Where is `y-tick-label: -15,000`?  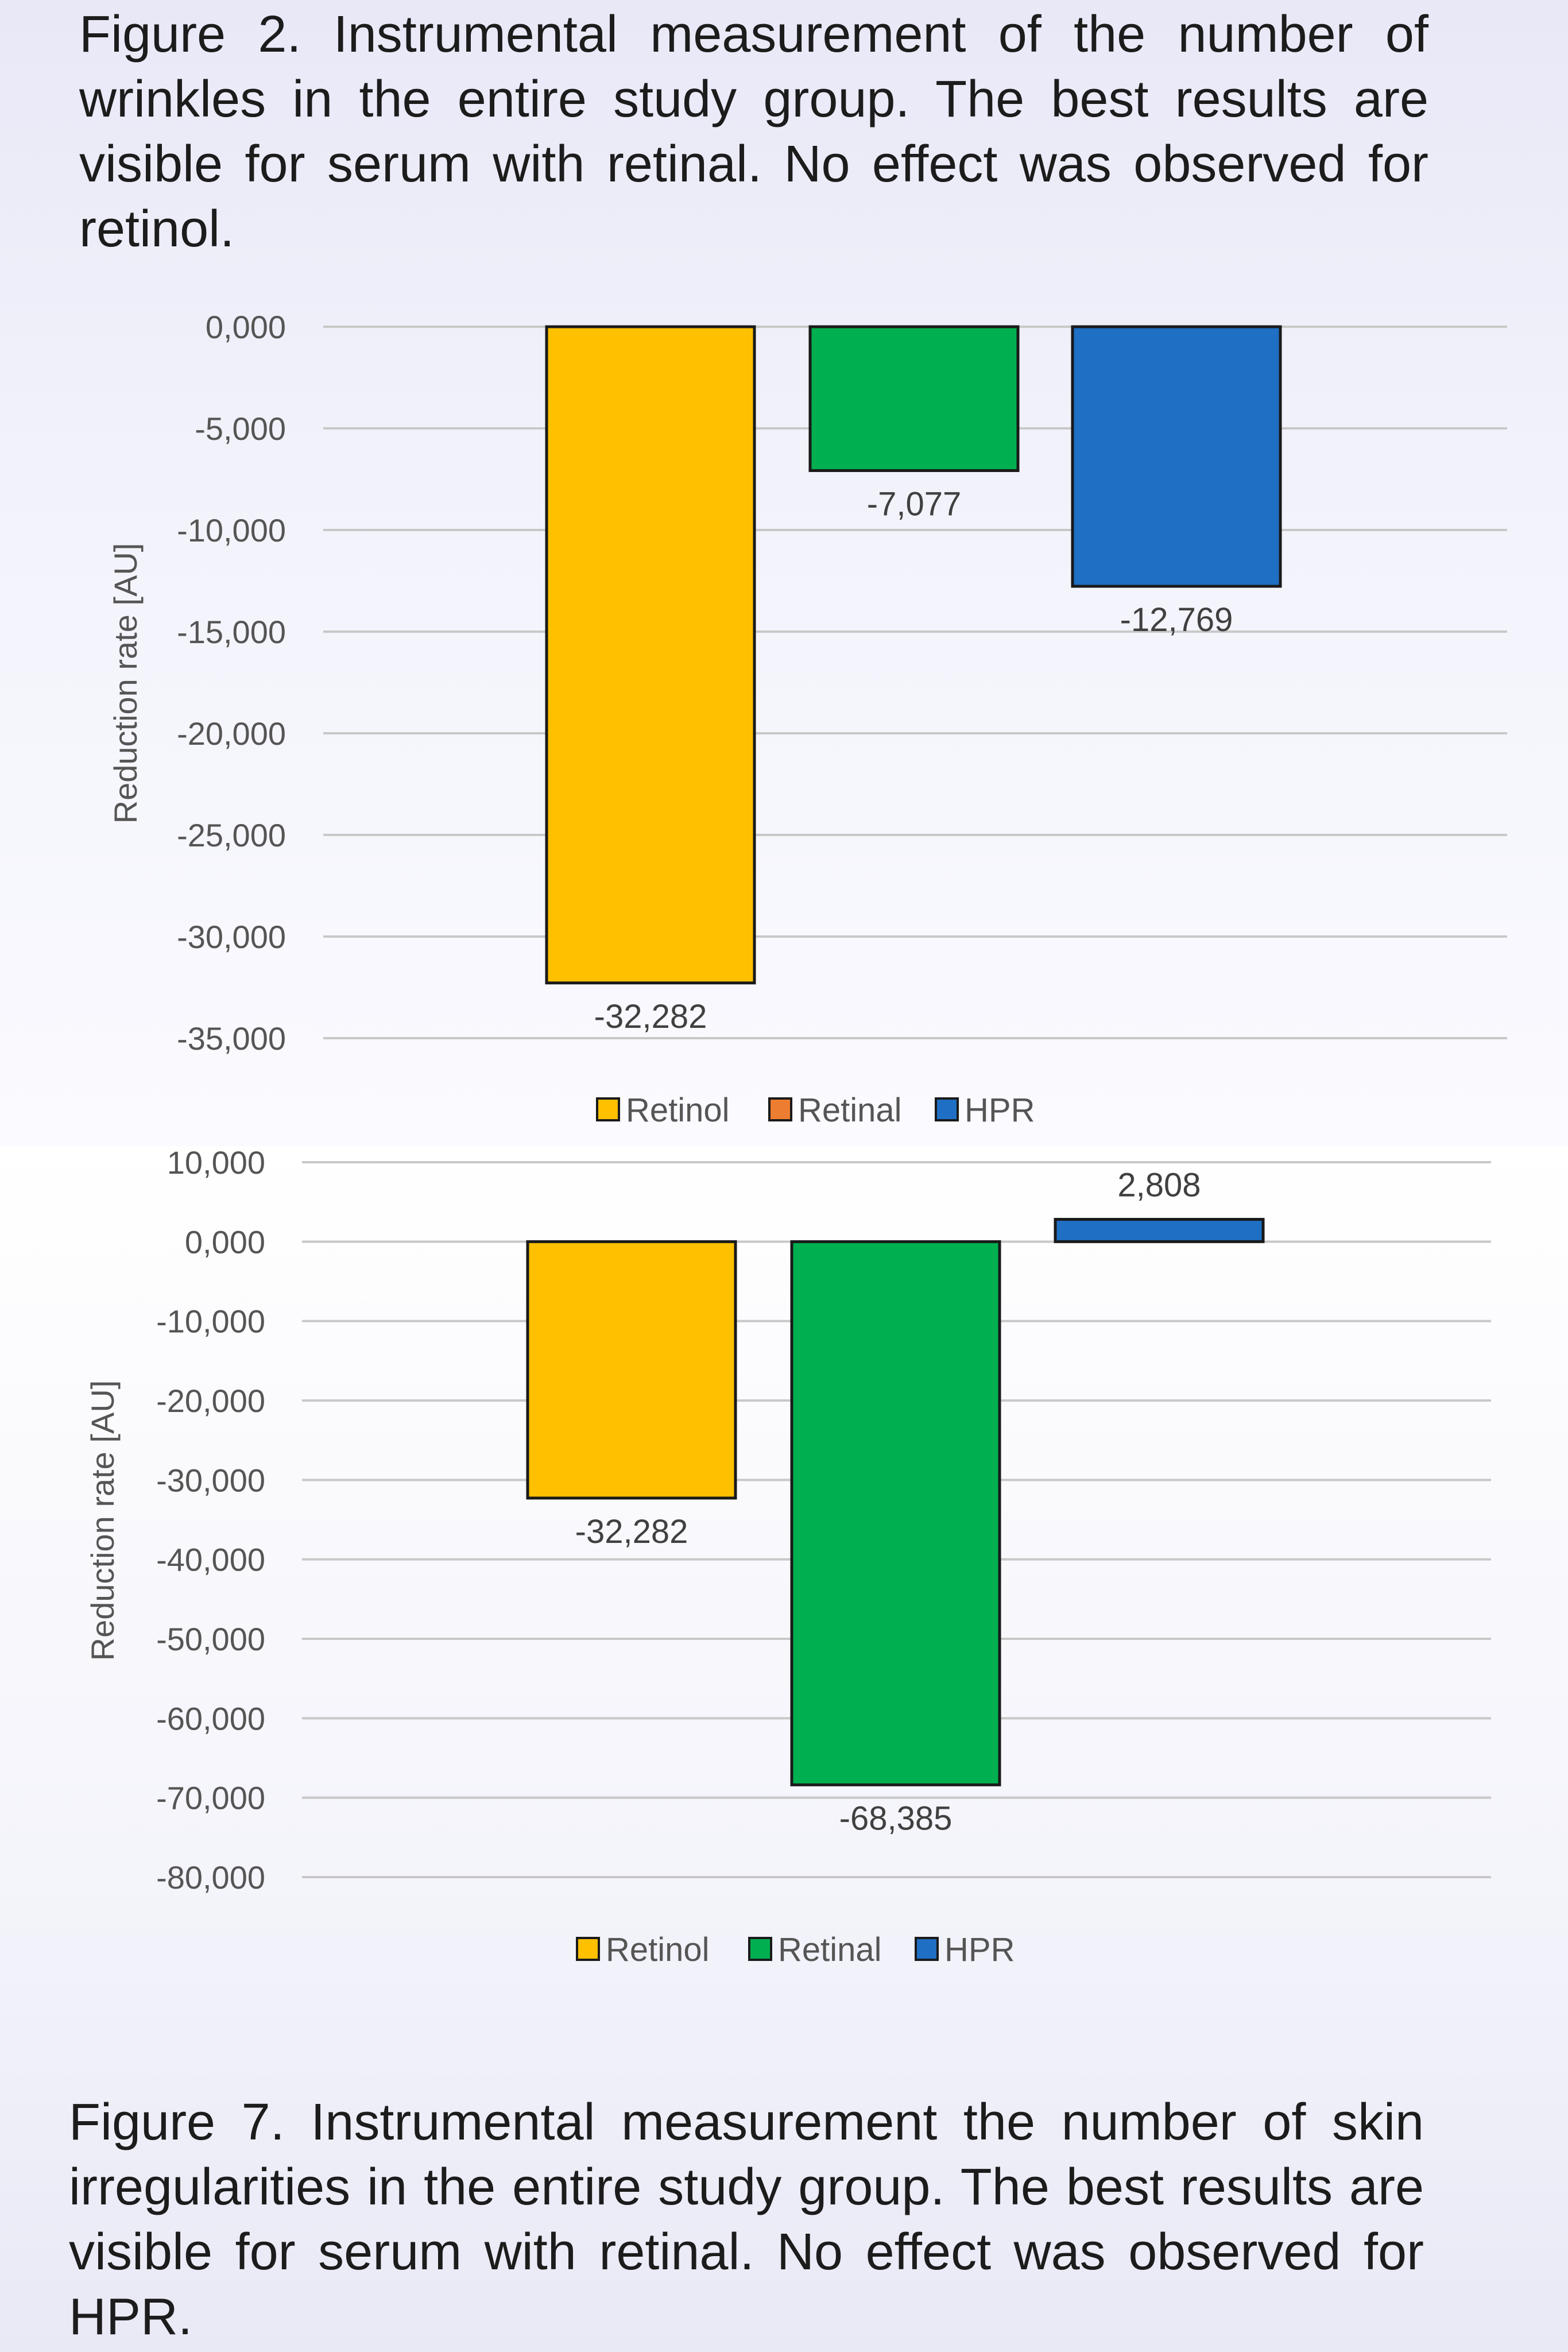 y-tick-label: -15,000 is located at coordinates (231, 632).